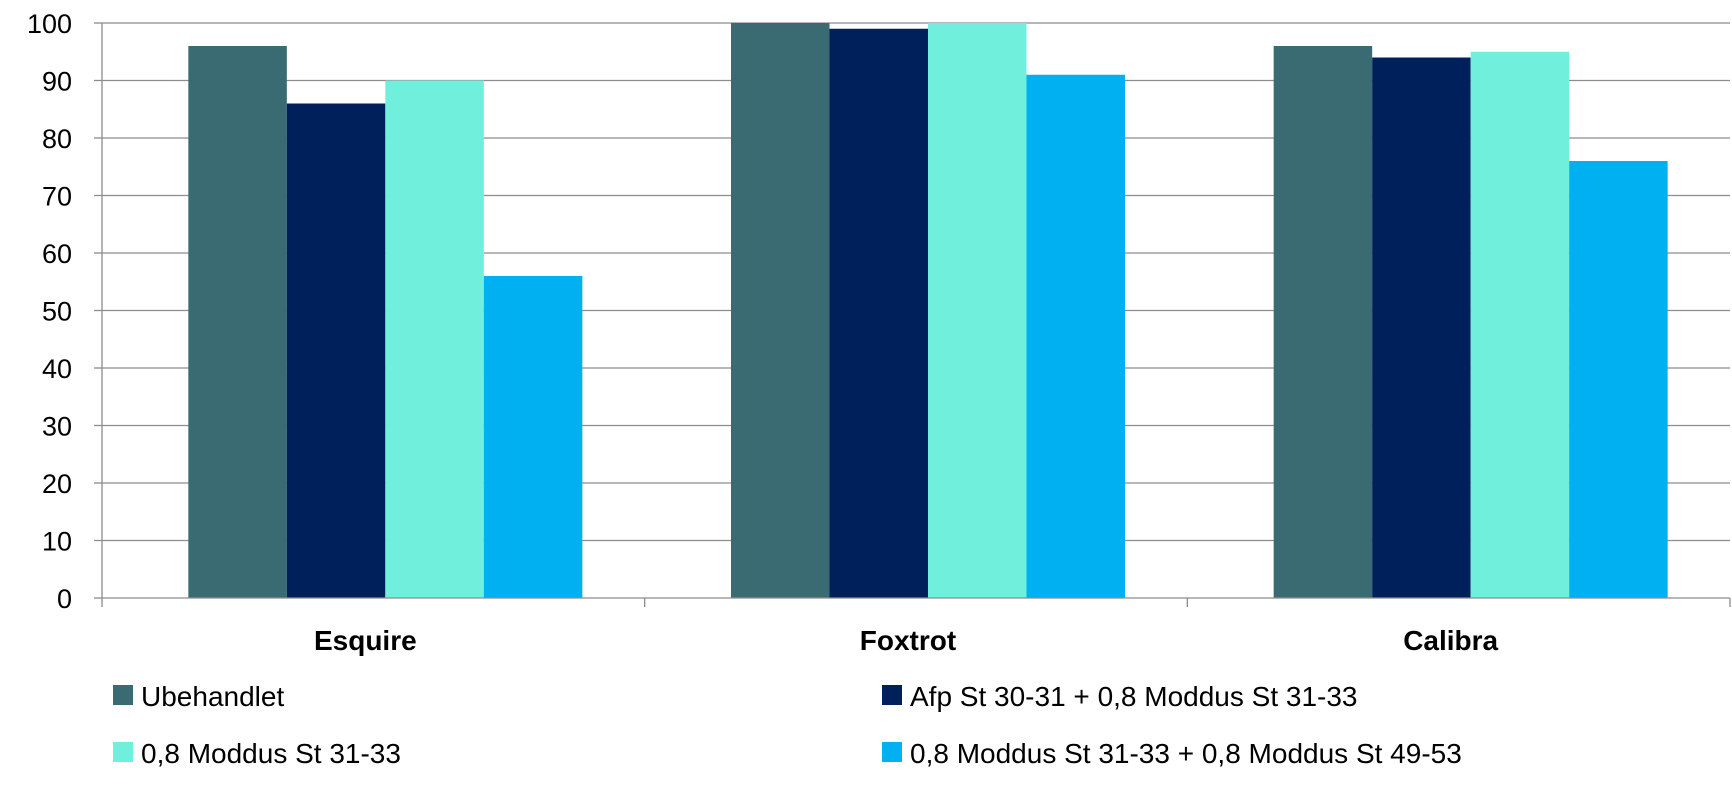 The image size is (1732, 786). I want to click on legend-label: 0,8 Moddus St 31-33, so click(271, 753).